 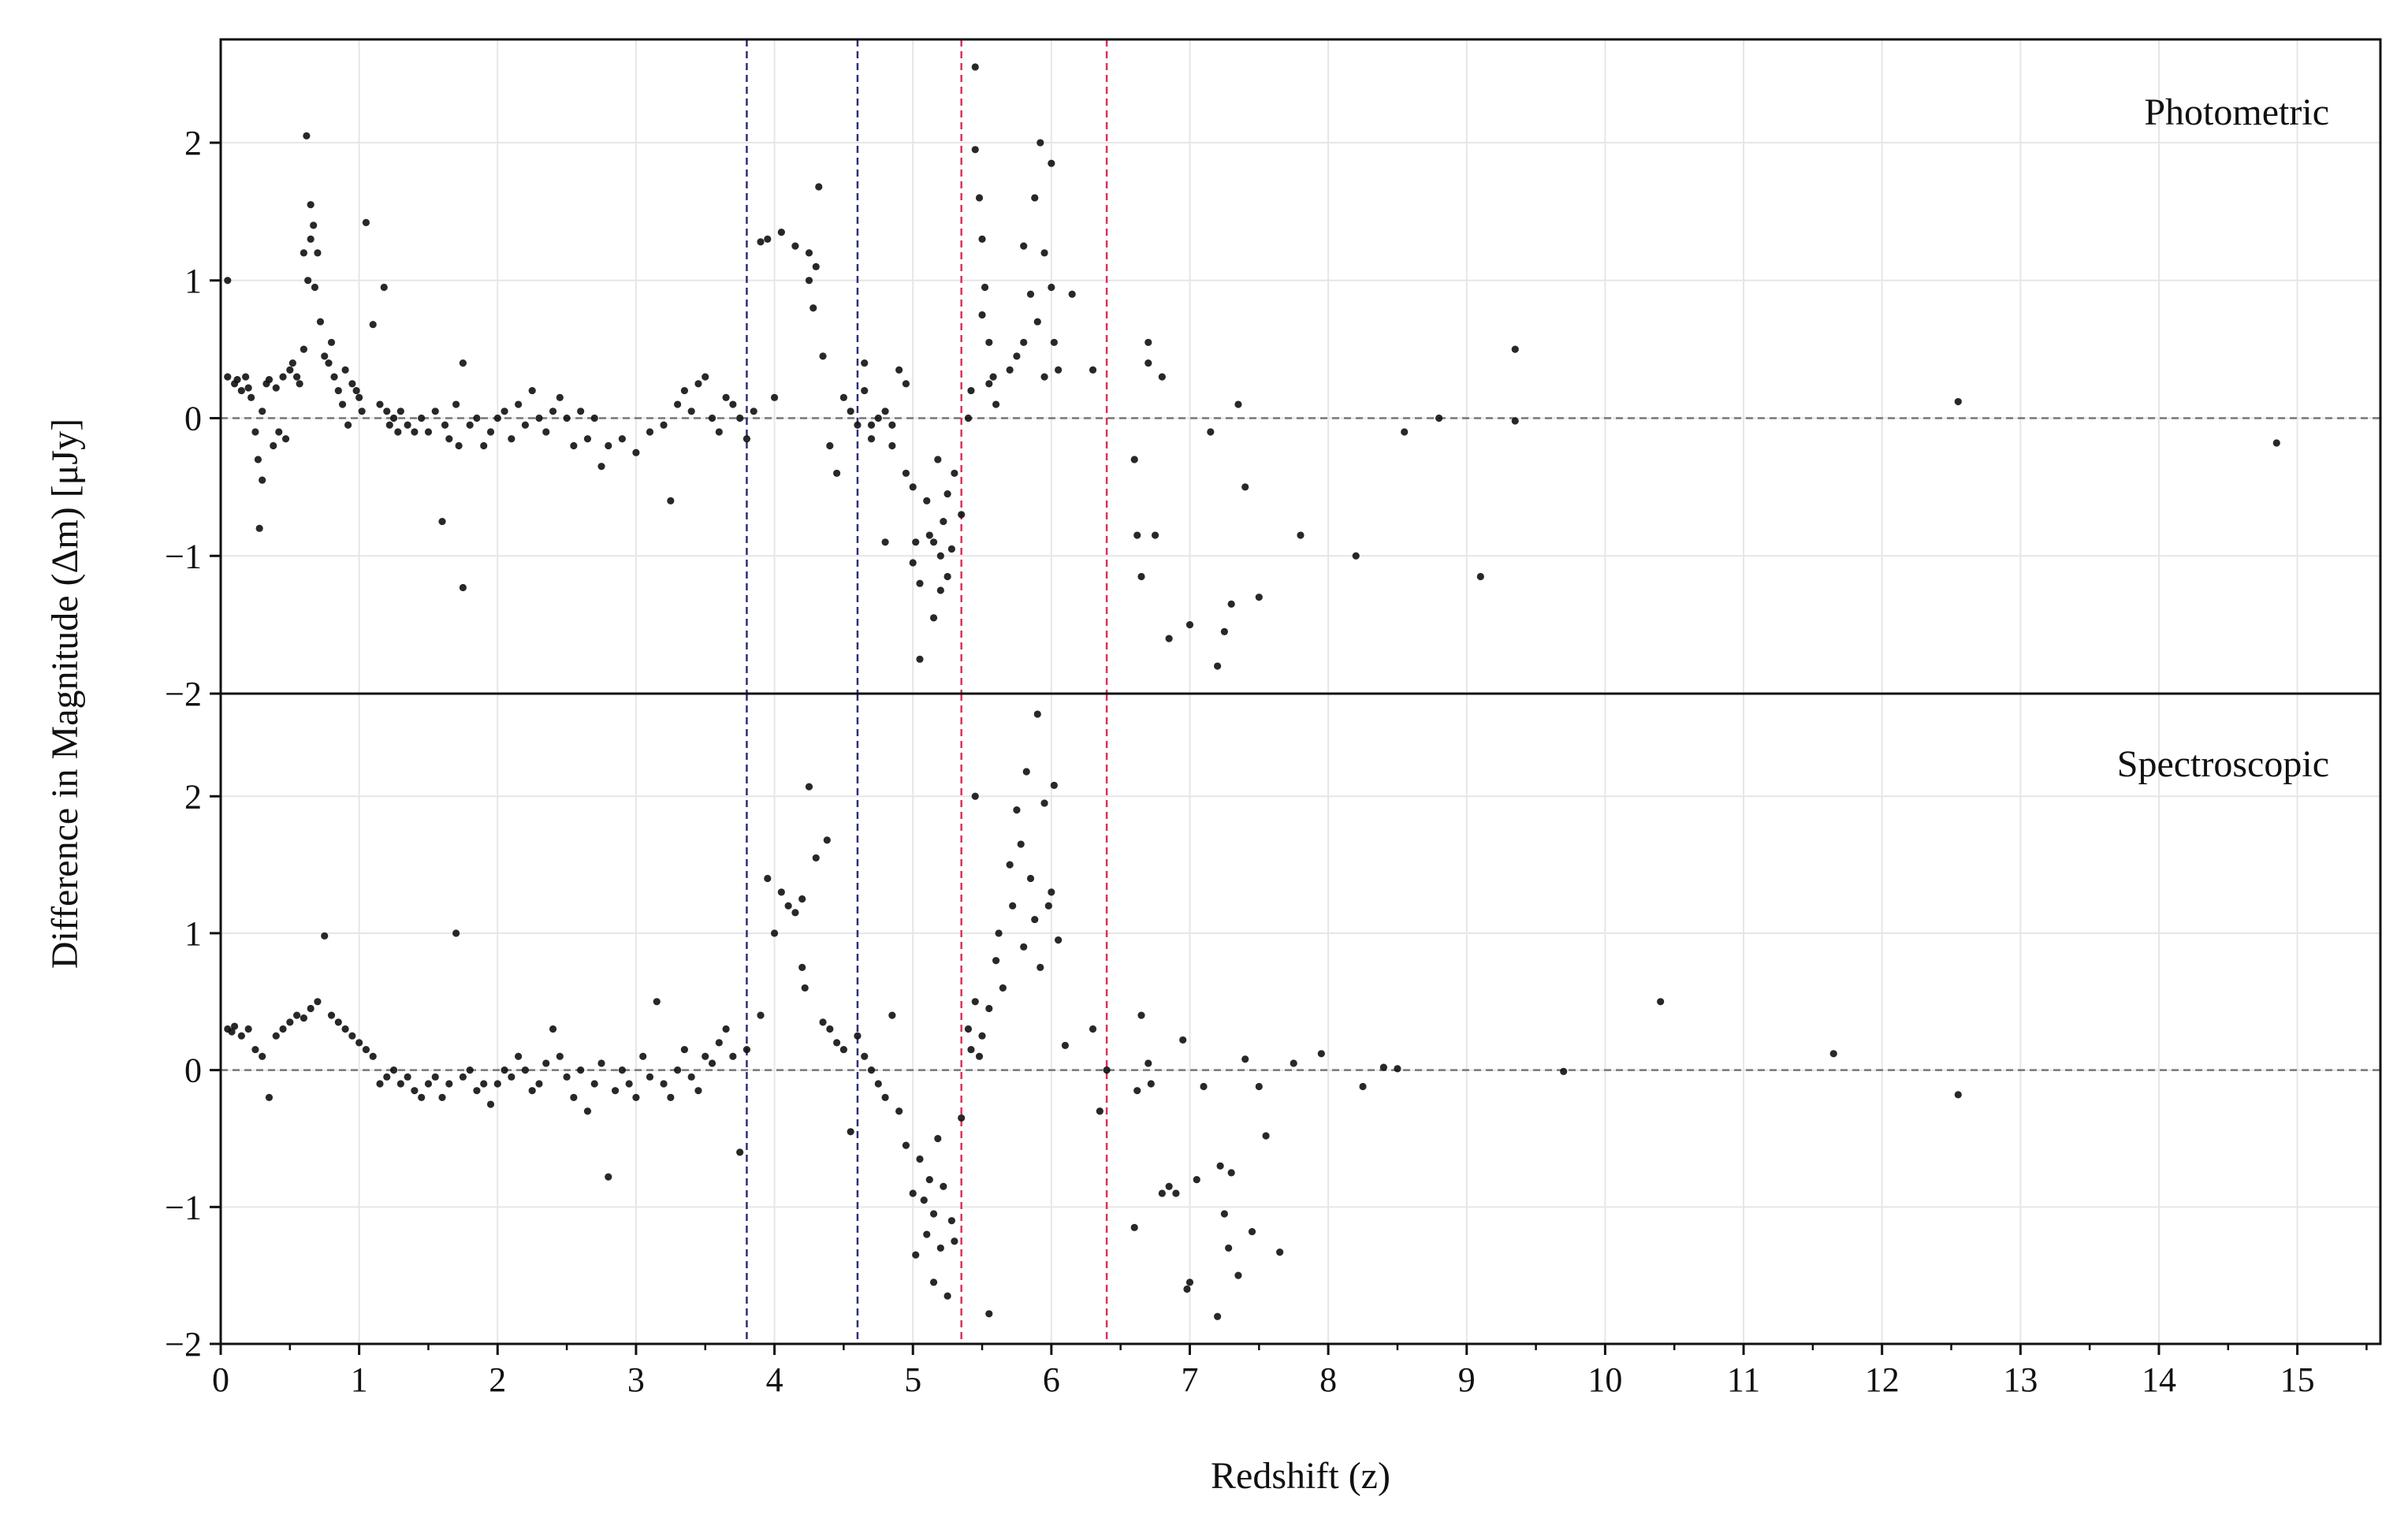 I want to click on x-tick-label: 1, so click(x=359, y=1379).